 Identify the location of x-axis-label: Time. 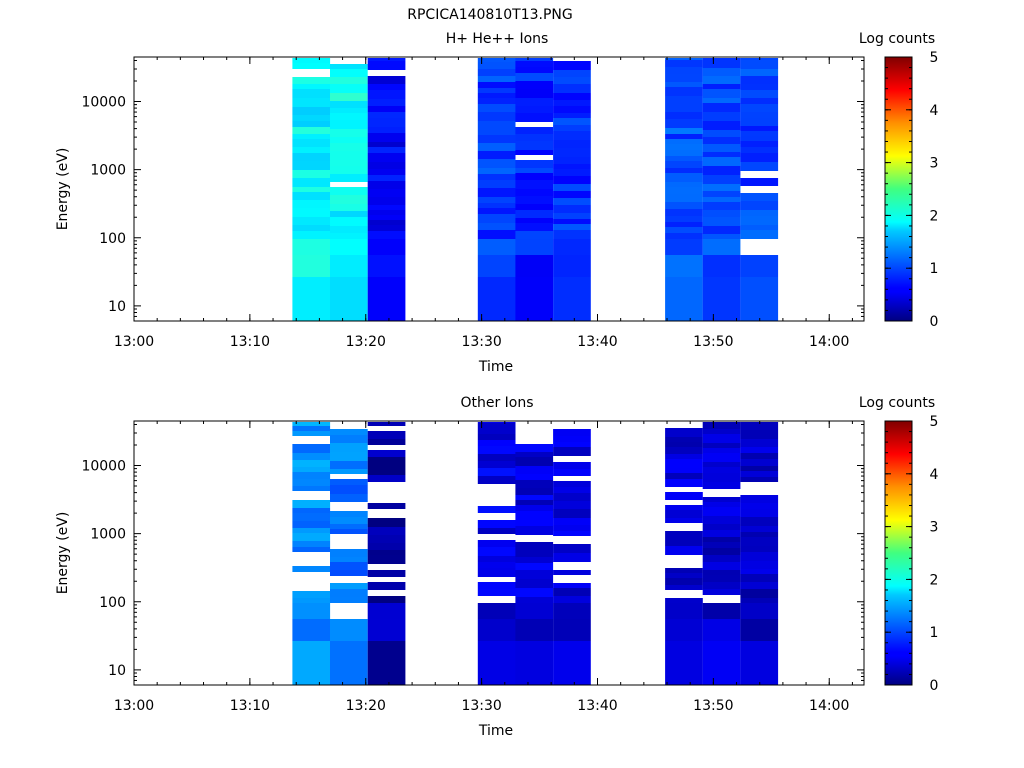
(495, 367).